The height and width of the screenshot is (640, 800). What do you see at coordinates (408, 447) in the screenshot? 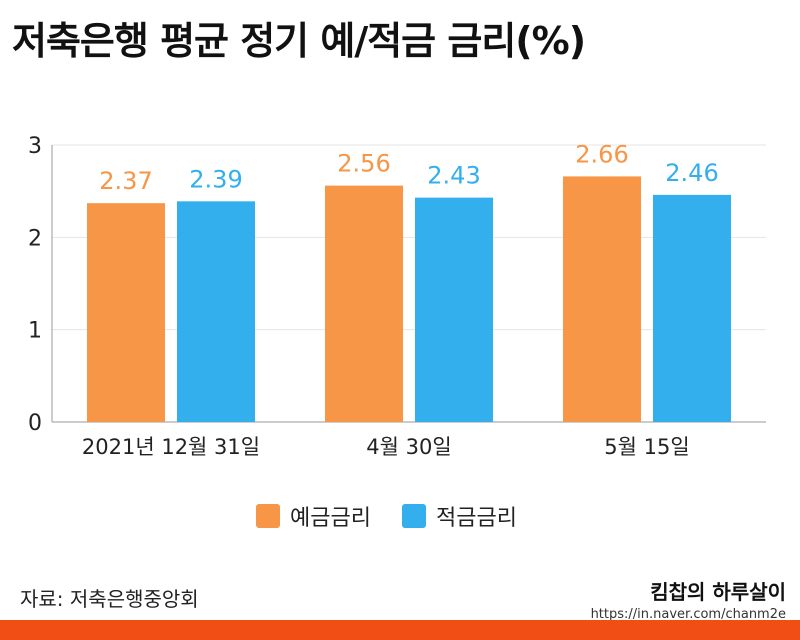
I see `x-tick-label: 4월 30일` at bounding box center [408, 447].